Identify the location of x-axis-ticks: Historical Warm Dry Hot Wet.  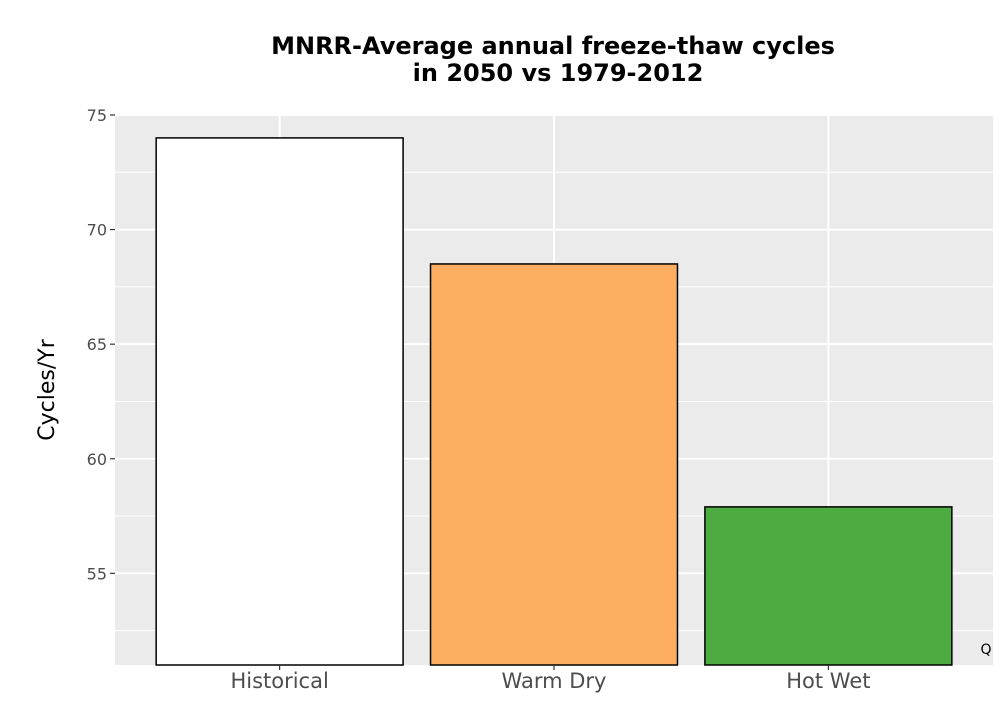
(550, 679).